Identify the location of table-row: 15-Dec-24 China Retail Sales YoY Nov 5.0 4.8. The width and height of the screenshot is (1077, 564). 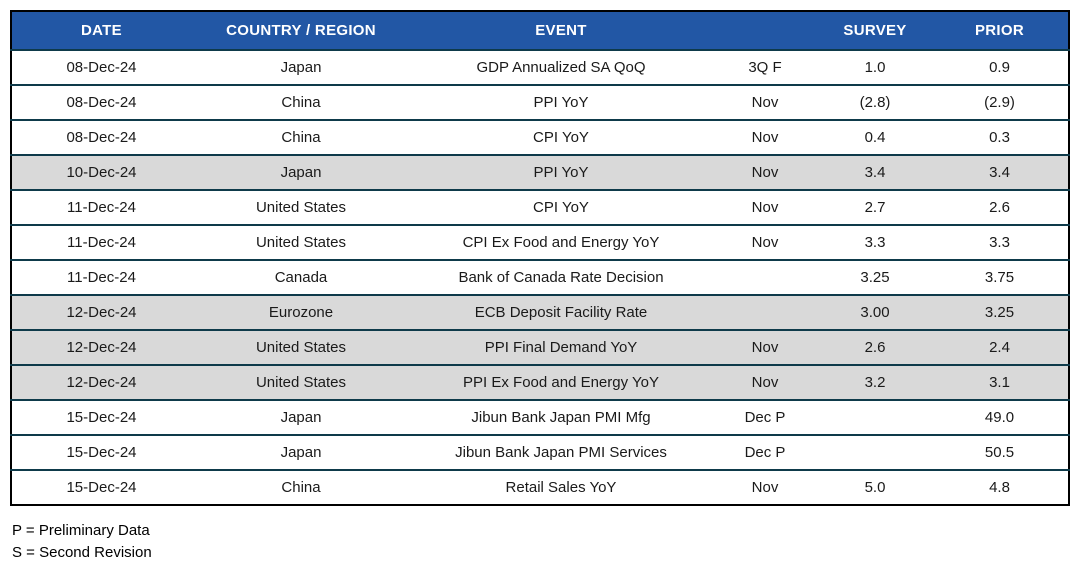
(540, 487).